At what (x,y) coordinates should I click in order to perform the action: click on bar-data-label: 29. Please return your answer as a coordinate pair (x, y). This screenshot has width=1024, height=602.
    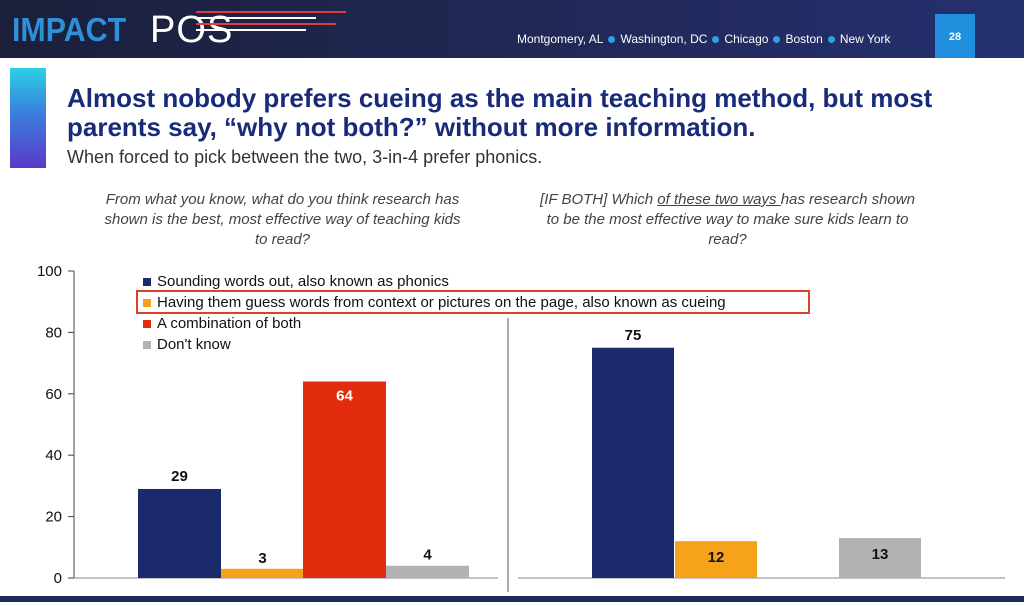
    Looking at the image, I should click on (179, 476).